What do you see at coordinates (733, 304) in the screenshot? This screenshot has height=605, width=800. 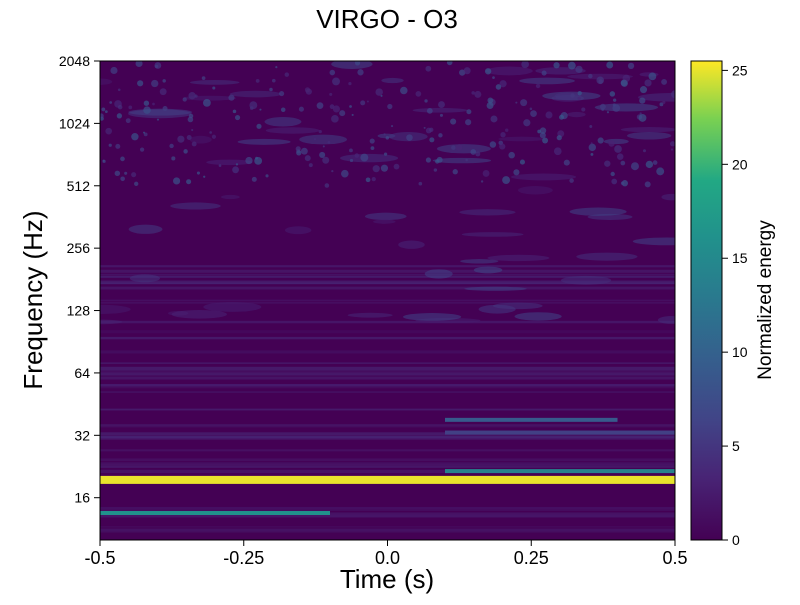 I see `colorbar: 0 5 10 15 20 25 Normalized energy` at bounding box center [733, 304].